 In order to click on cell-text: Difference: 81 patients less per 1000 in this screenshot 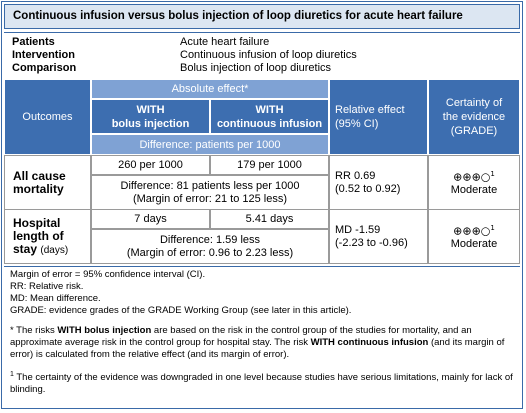, I will do `click(210, 185)`.